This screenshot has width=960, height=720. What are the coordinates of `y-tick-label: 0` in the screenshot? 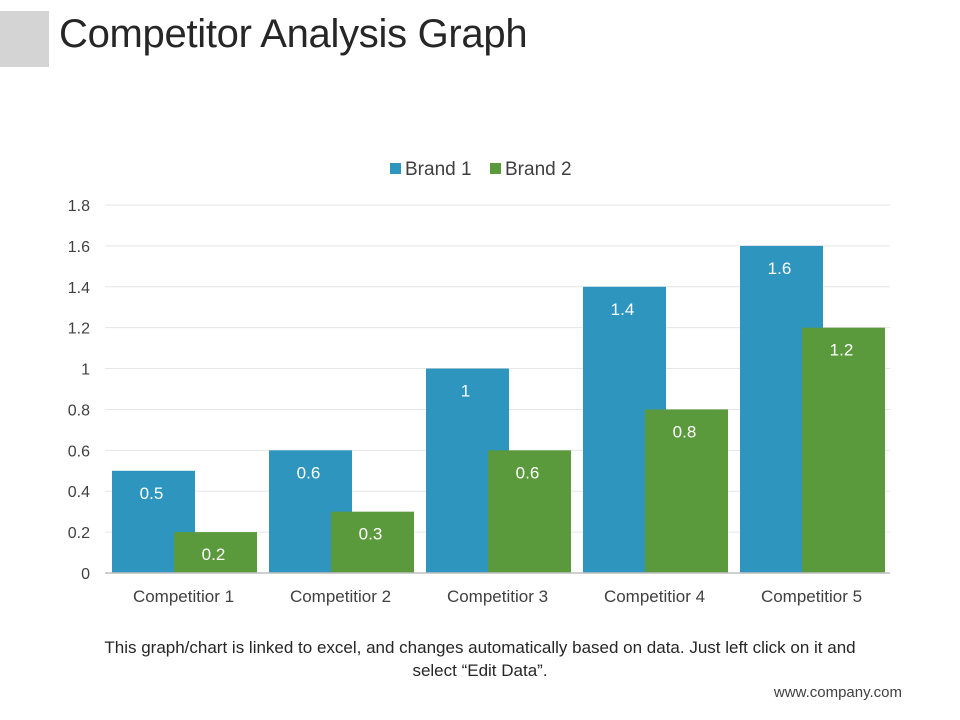 It's located at (85, 574).